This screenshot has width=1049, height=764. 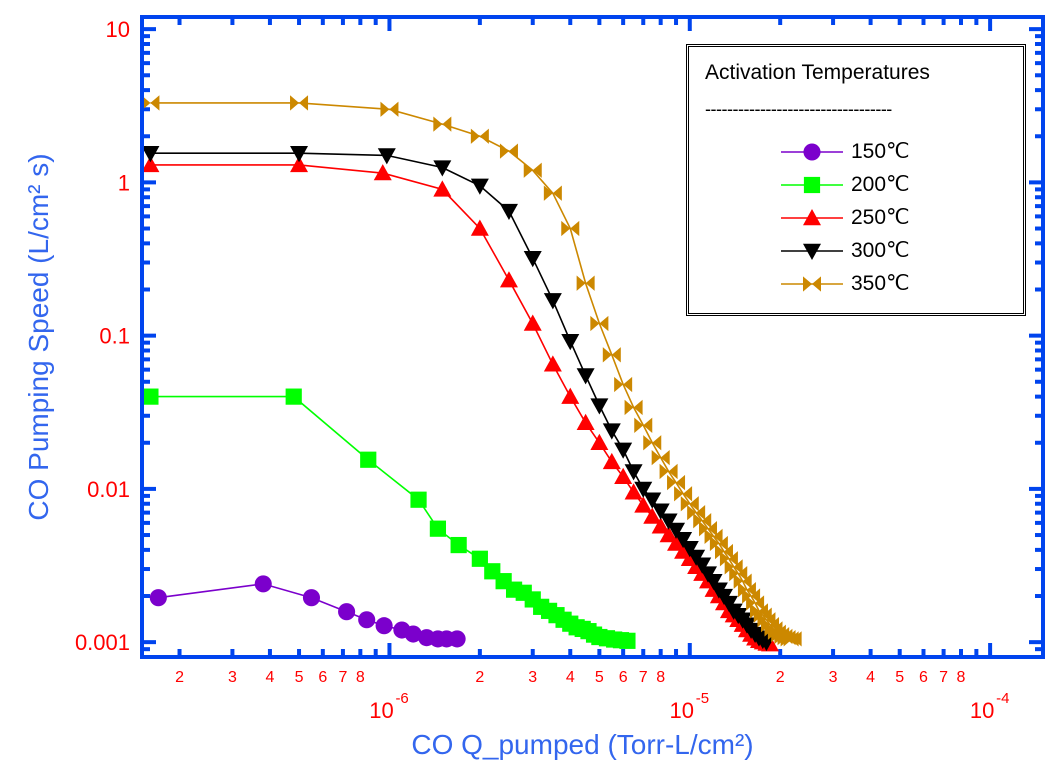 I want to click on legend-label: 250℃, so click(x=880, y=217).